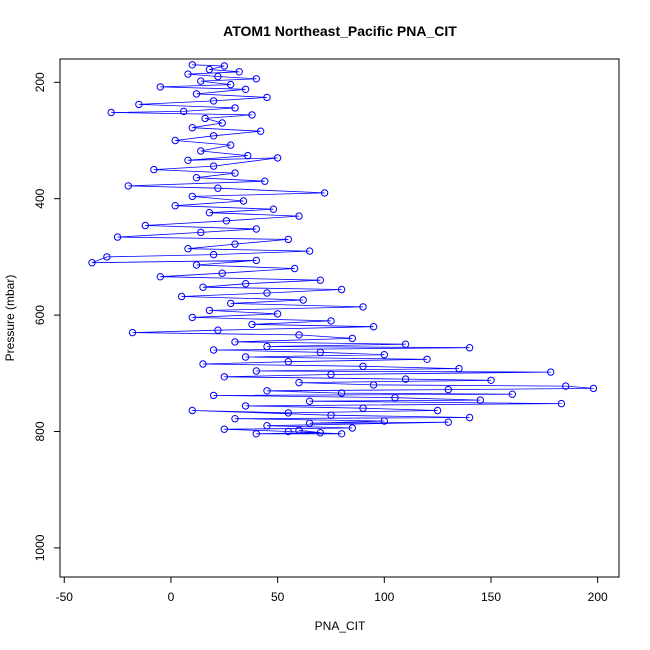  Describe the element at coordinates (65, 597) in the screenshot. I see `x-tick-label: -50` at that location.